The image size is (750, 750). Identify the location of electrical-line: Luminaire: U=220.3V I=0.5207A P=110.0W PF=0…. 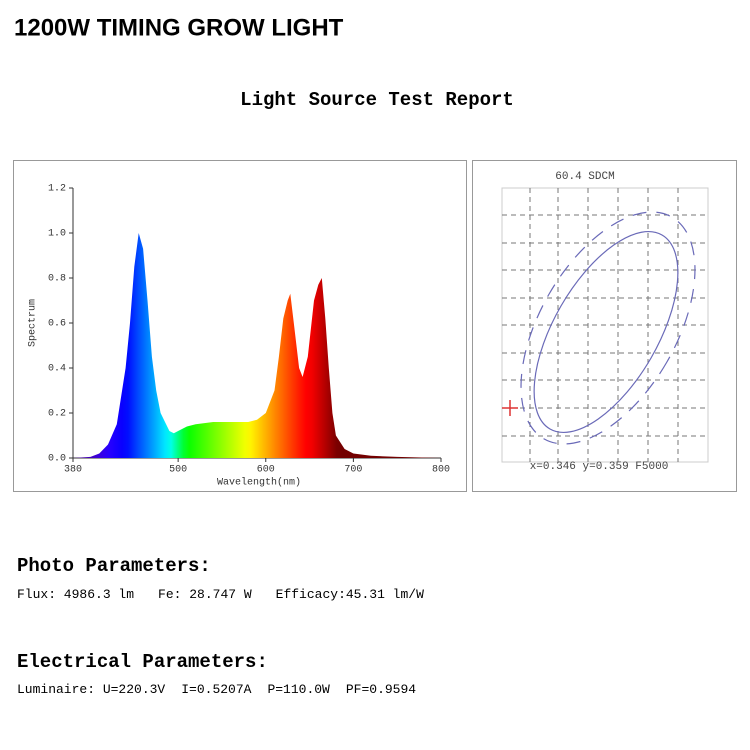
(216, 689).